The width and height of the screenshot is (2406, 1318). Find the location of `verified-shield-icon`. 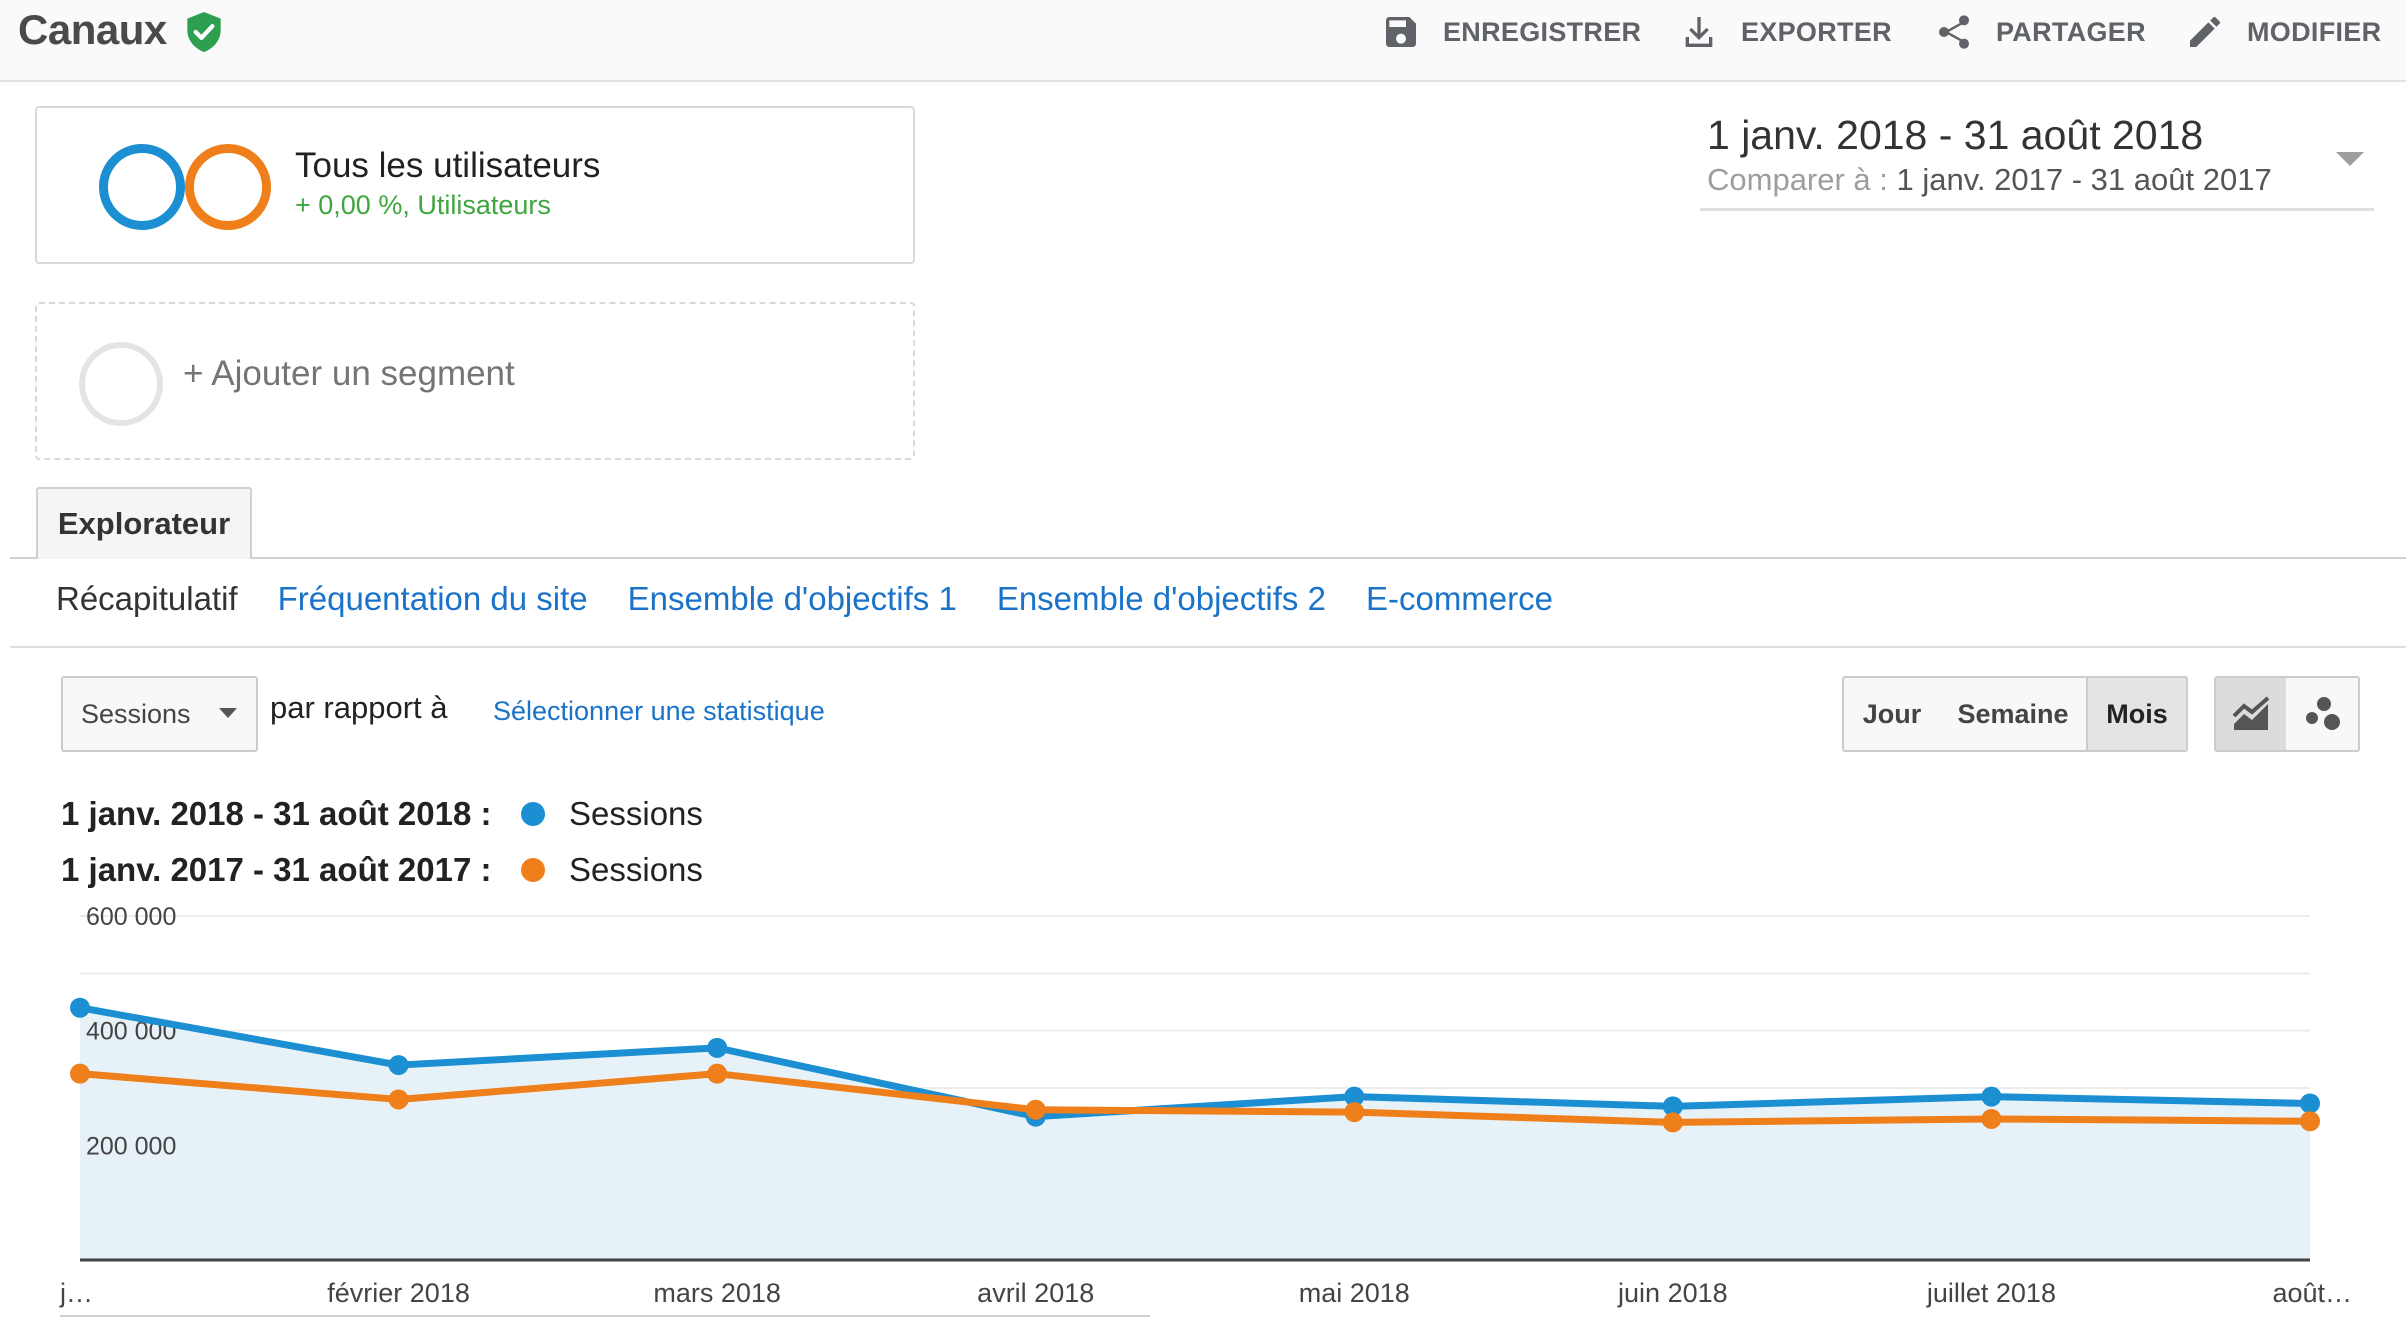

verified-shield-icon is located at coordinates (204, 32).